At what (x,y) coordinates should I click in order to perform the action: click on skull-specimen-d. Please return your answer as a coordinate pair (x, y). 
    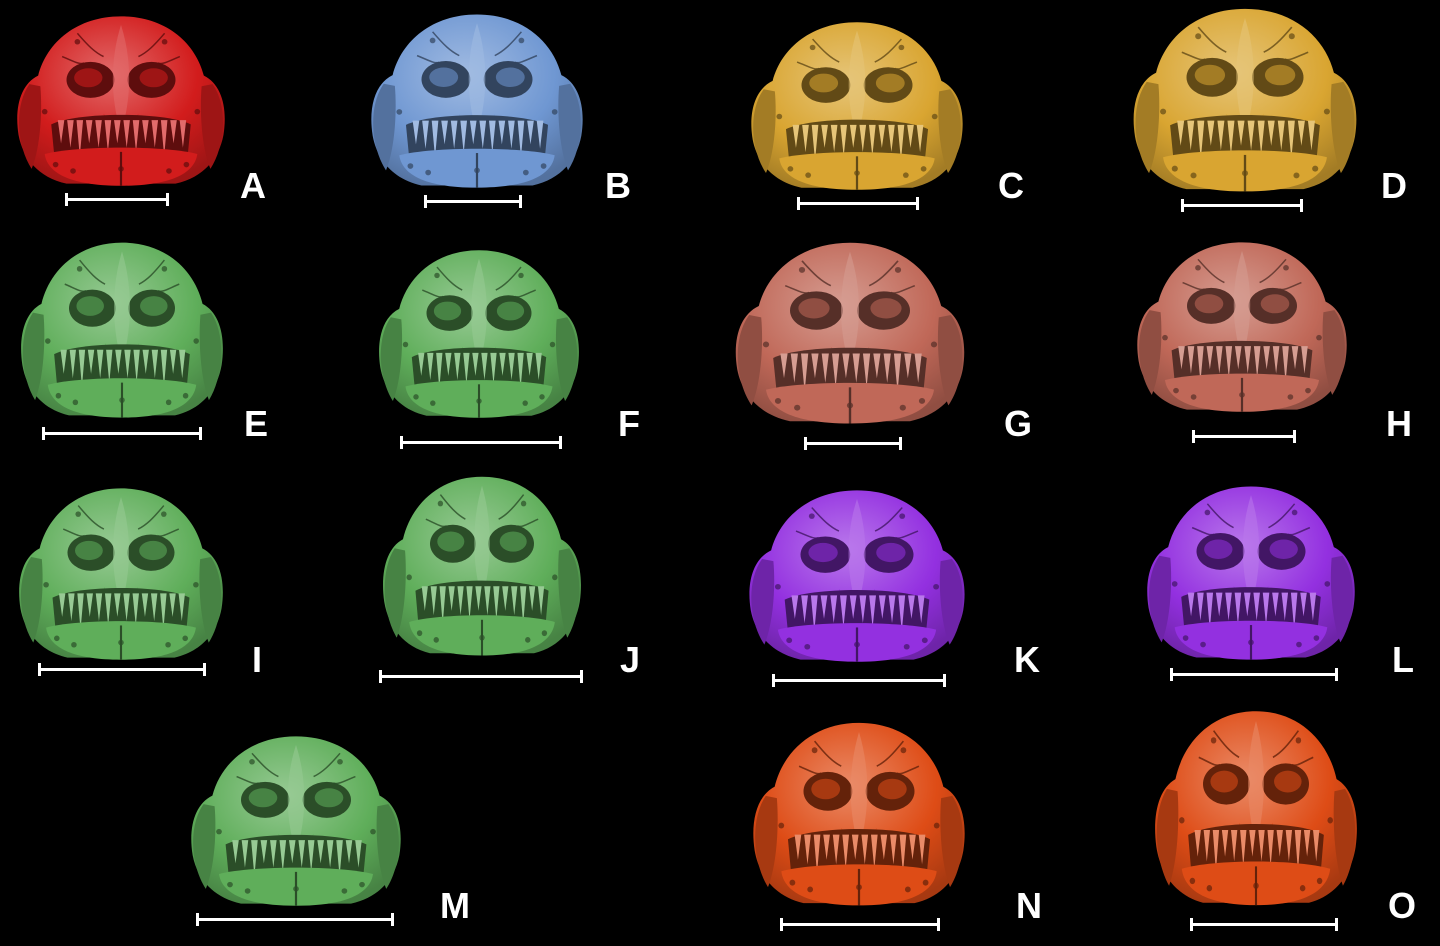
    Looking at the image, I should click on (1245, 99).